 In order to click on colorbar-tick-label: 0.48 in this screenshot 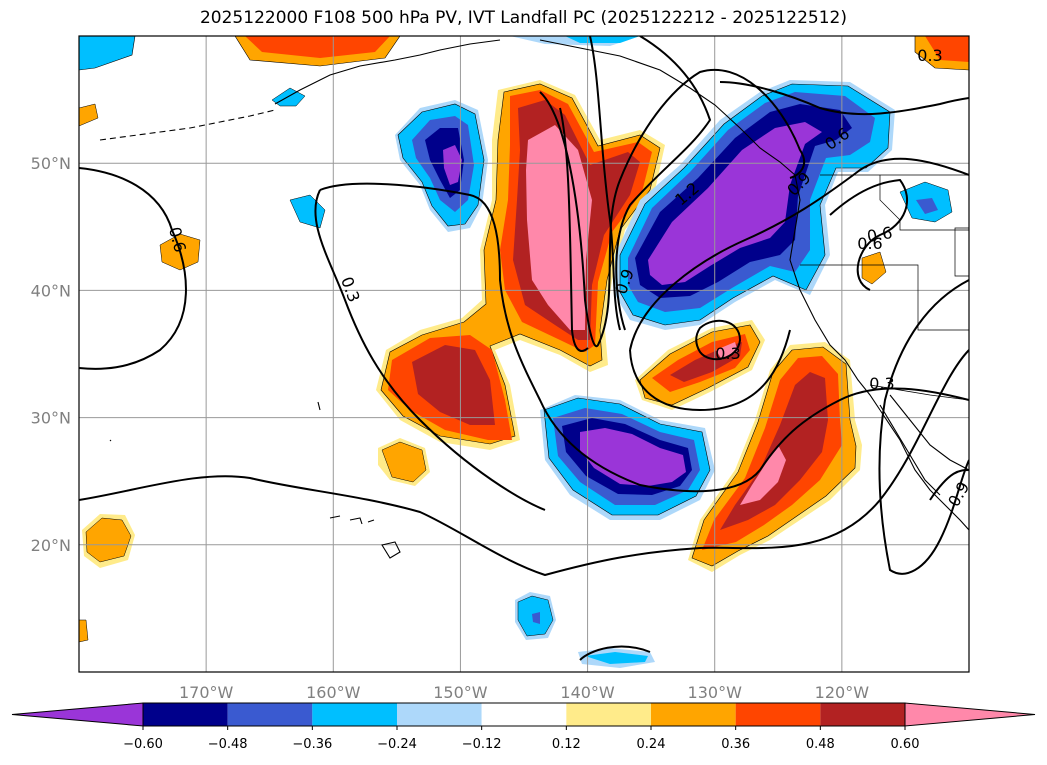, I will do `click(820, 744)`.